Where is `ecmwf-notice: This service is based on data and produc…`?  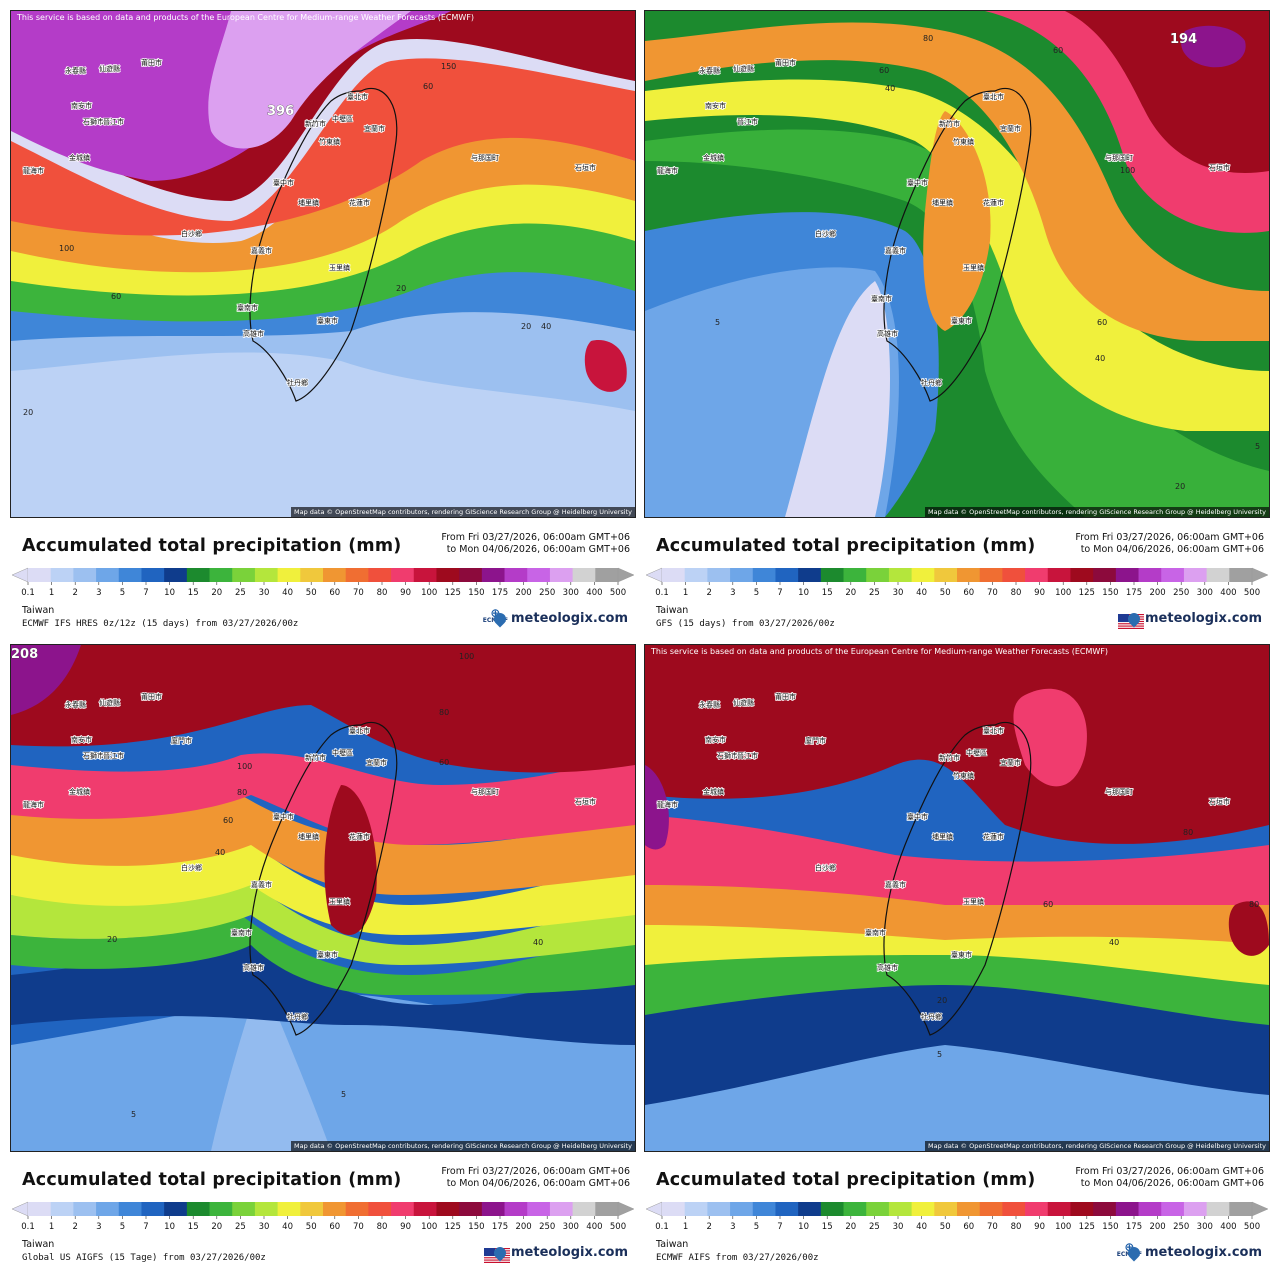 ecmwf-notice: This service is based on data and produc… is located at coordinates (880, 651).